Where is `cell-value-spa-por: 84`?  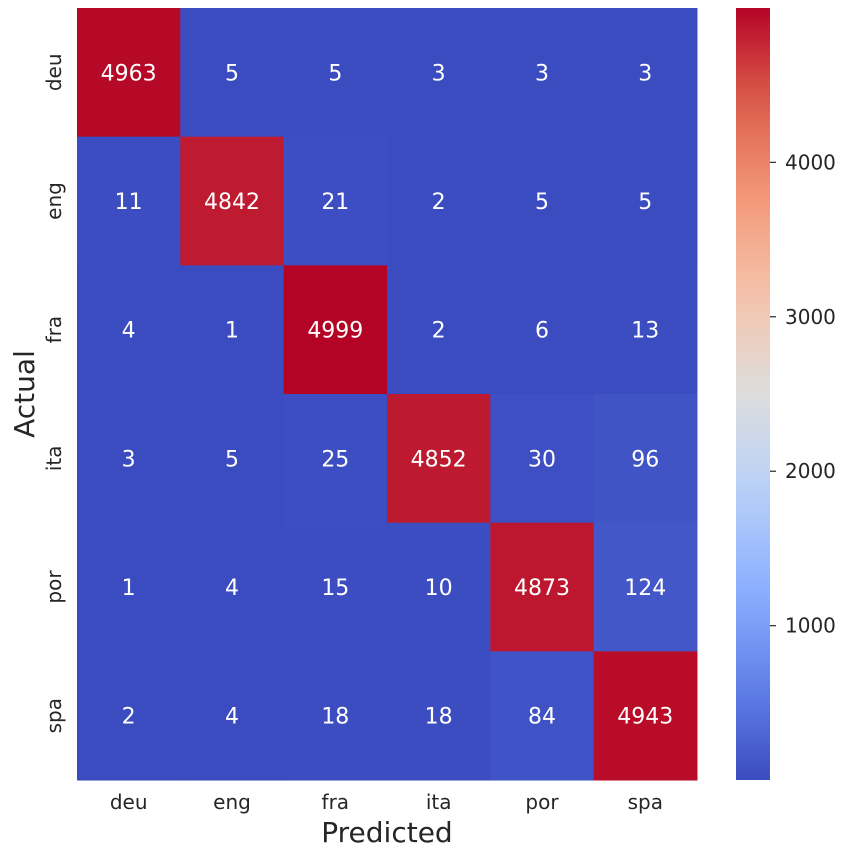 cell-value-spa-por: 84 is located at coordinates (542, 717).